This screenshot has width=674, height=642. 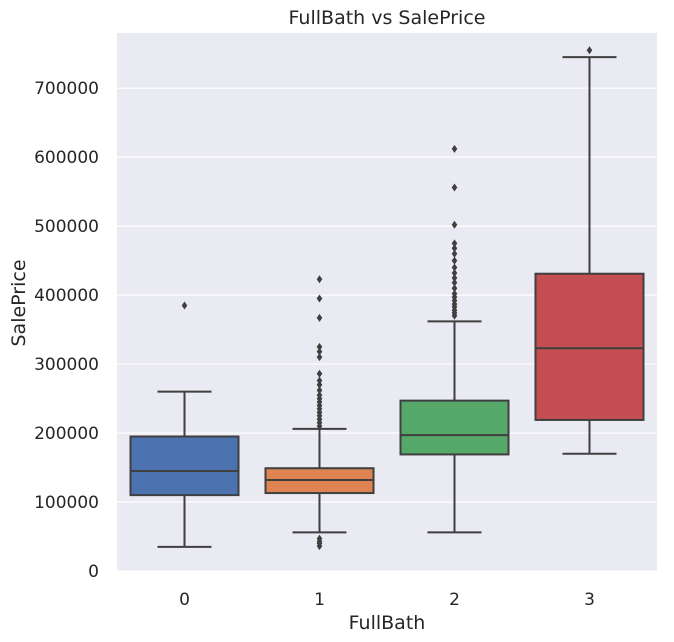 I want to click on x-tick-label: 0, so click(x=184, y=600).